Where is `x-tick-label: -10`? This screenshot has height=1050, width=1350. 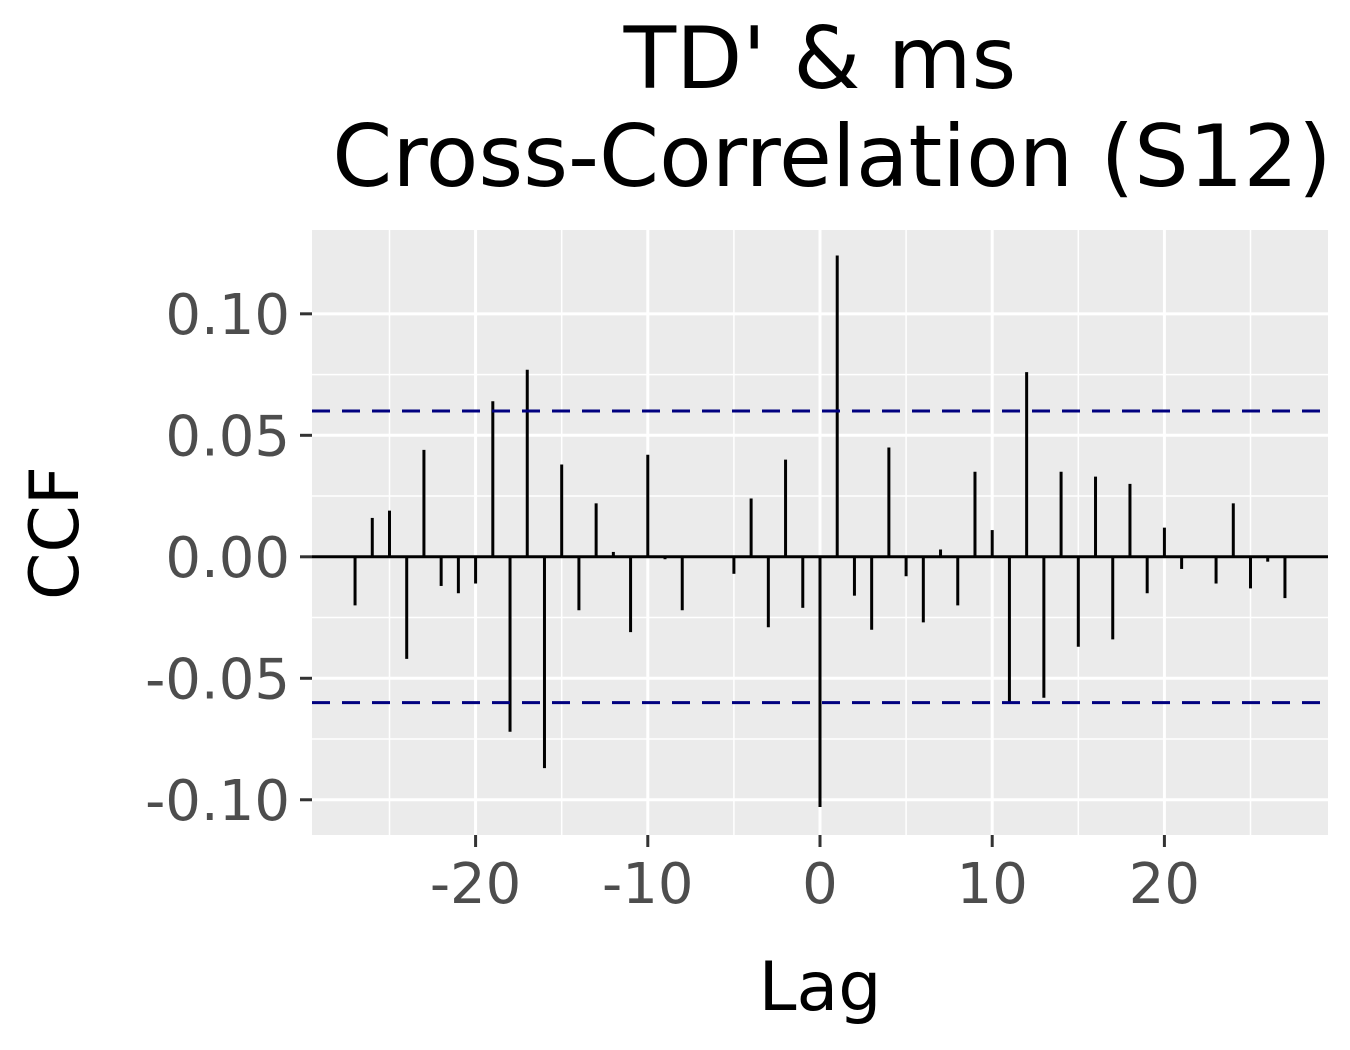
x-tick-label: -10 is located at coordinates (647, 884).